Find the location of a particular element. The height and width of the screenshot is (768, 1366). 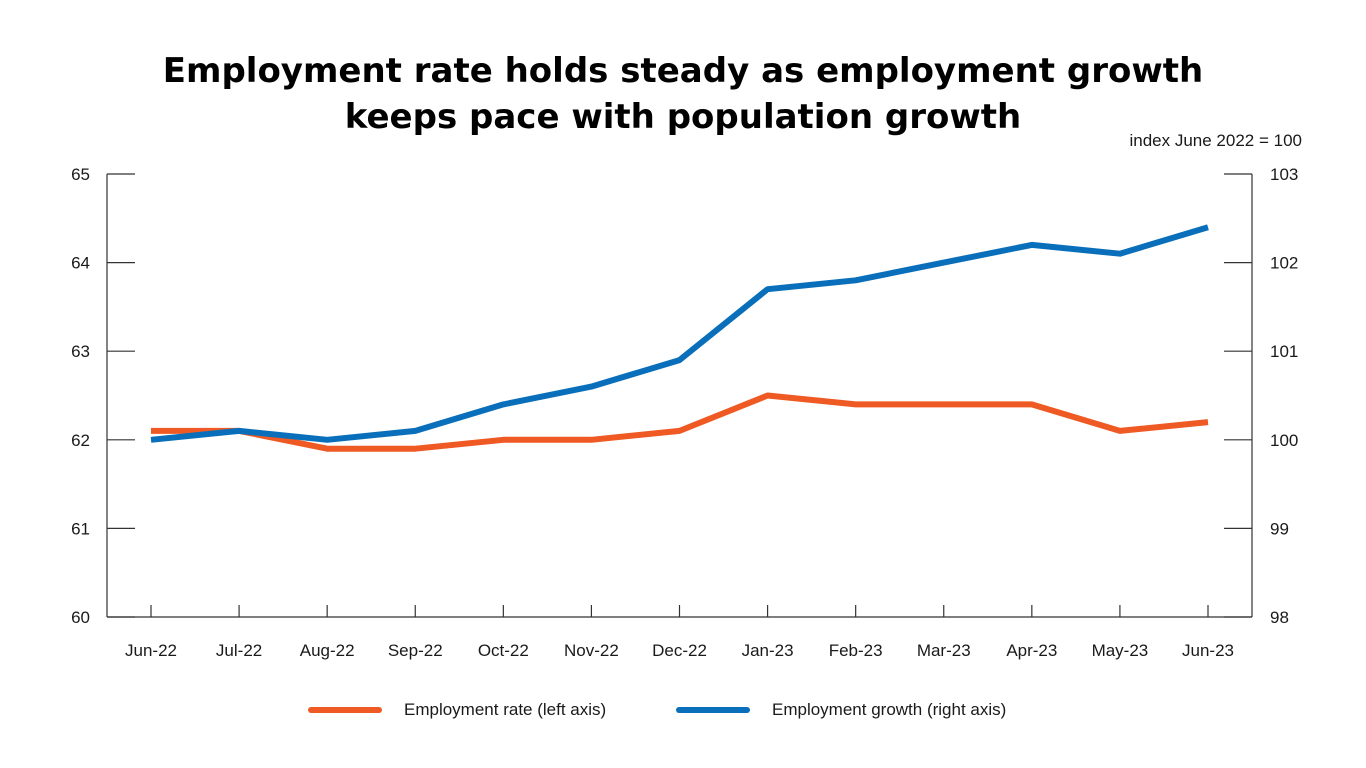

x-tick-label: Jun-23 is located at coordinates (1208, 650).